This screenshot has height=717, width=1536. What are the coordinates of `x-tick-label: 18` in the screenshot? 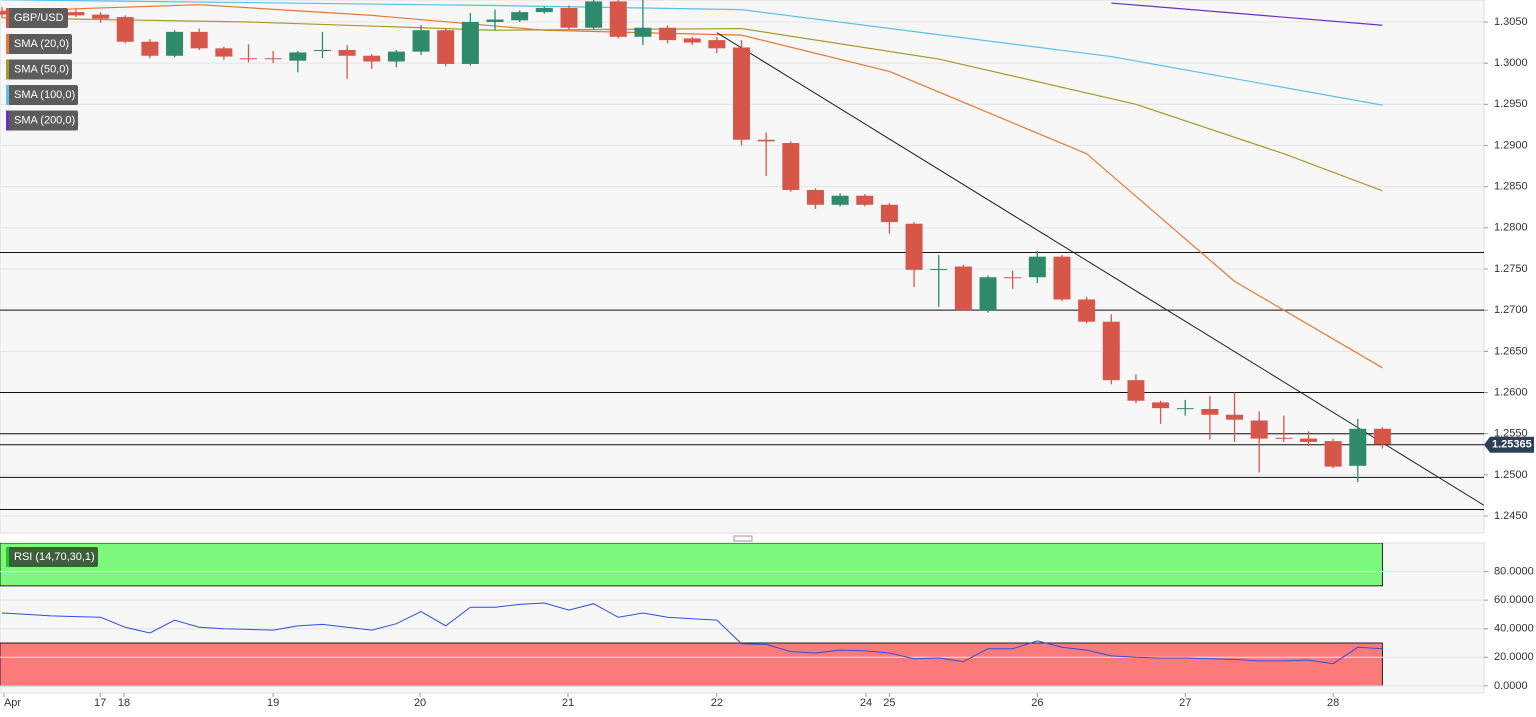 It's located at (124, 703).